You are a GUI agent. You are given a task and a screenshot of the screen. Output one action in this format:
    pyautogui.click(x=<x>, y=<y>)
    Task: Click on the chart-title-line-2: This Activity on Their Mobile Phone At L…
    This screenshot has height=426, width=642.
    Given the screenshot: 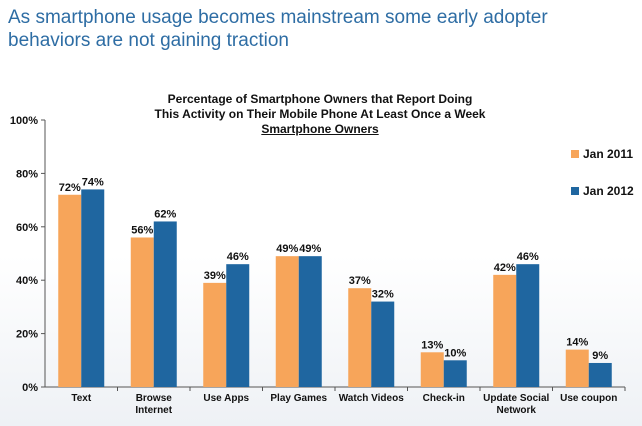 What is the action you would take?
    pyautogui.click(x=320, y=114)
    